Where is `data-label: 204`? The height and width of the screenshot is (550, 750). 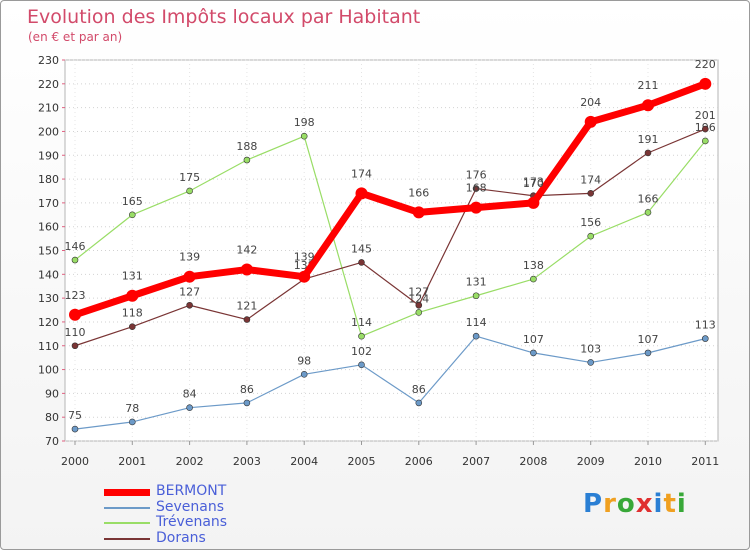 data-label: 204 is located at coordinates (590, 102).